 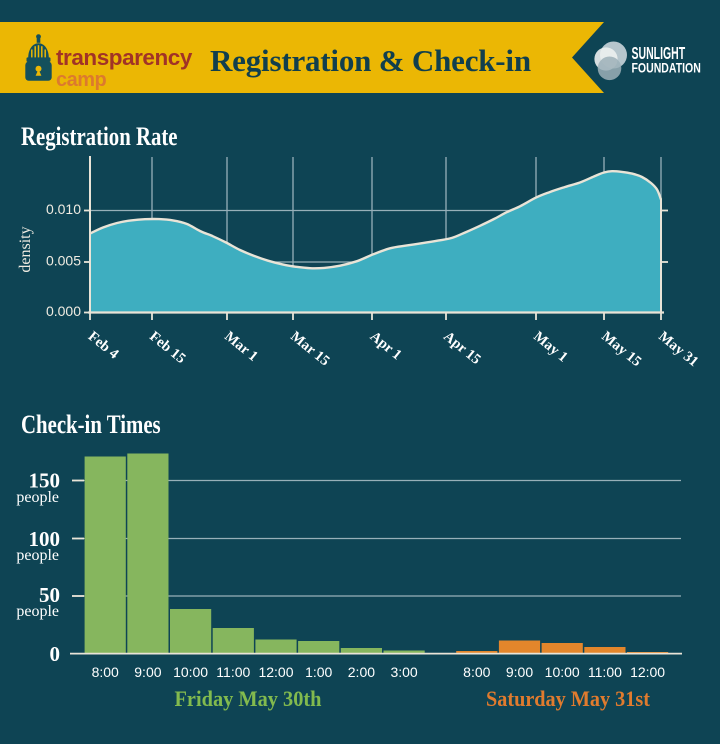 I want to click on svg-text: density, so click(x=25, y=249).